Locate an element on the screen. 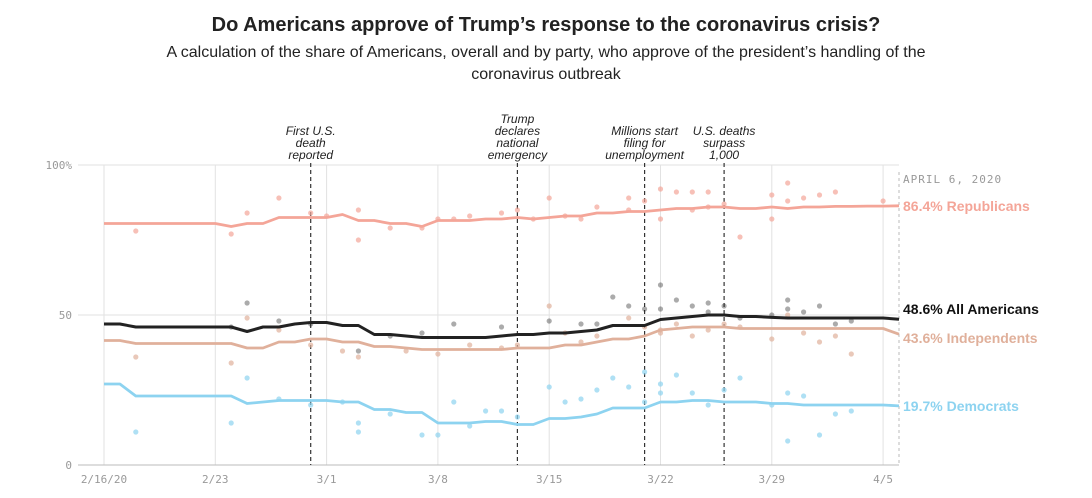 This screenshot has height=498, width=1092. x-tick-label: 3/1 is located at coordinates (327, 479).